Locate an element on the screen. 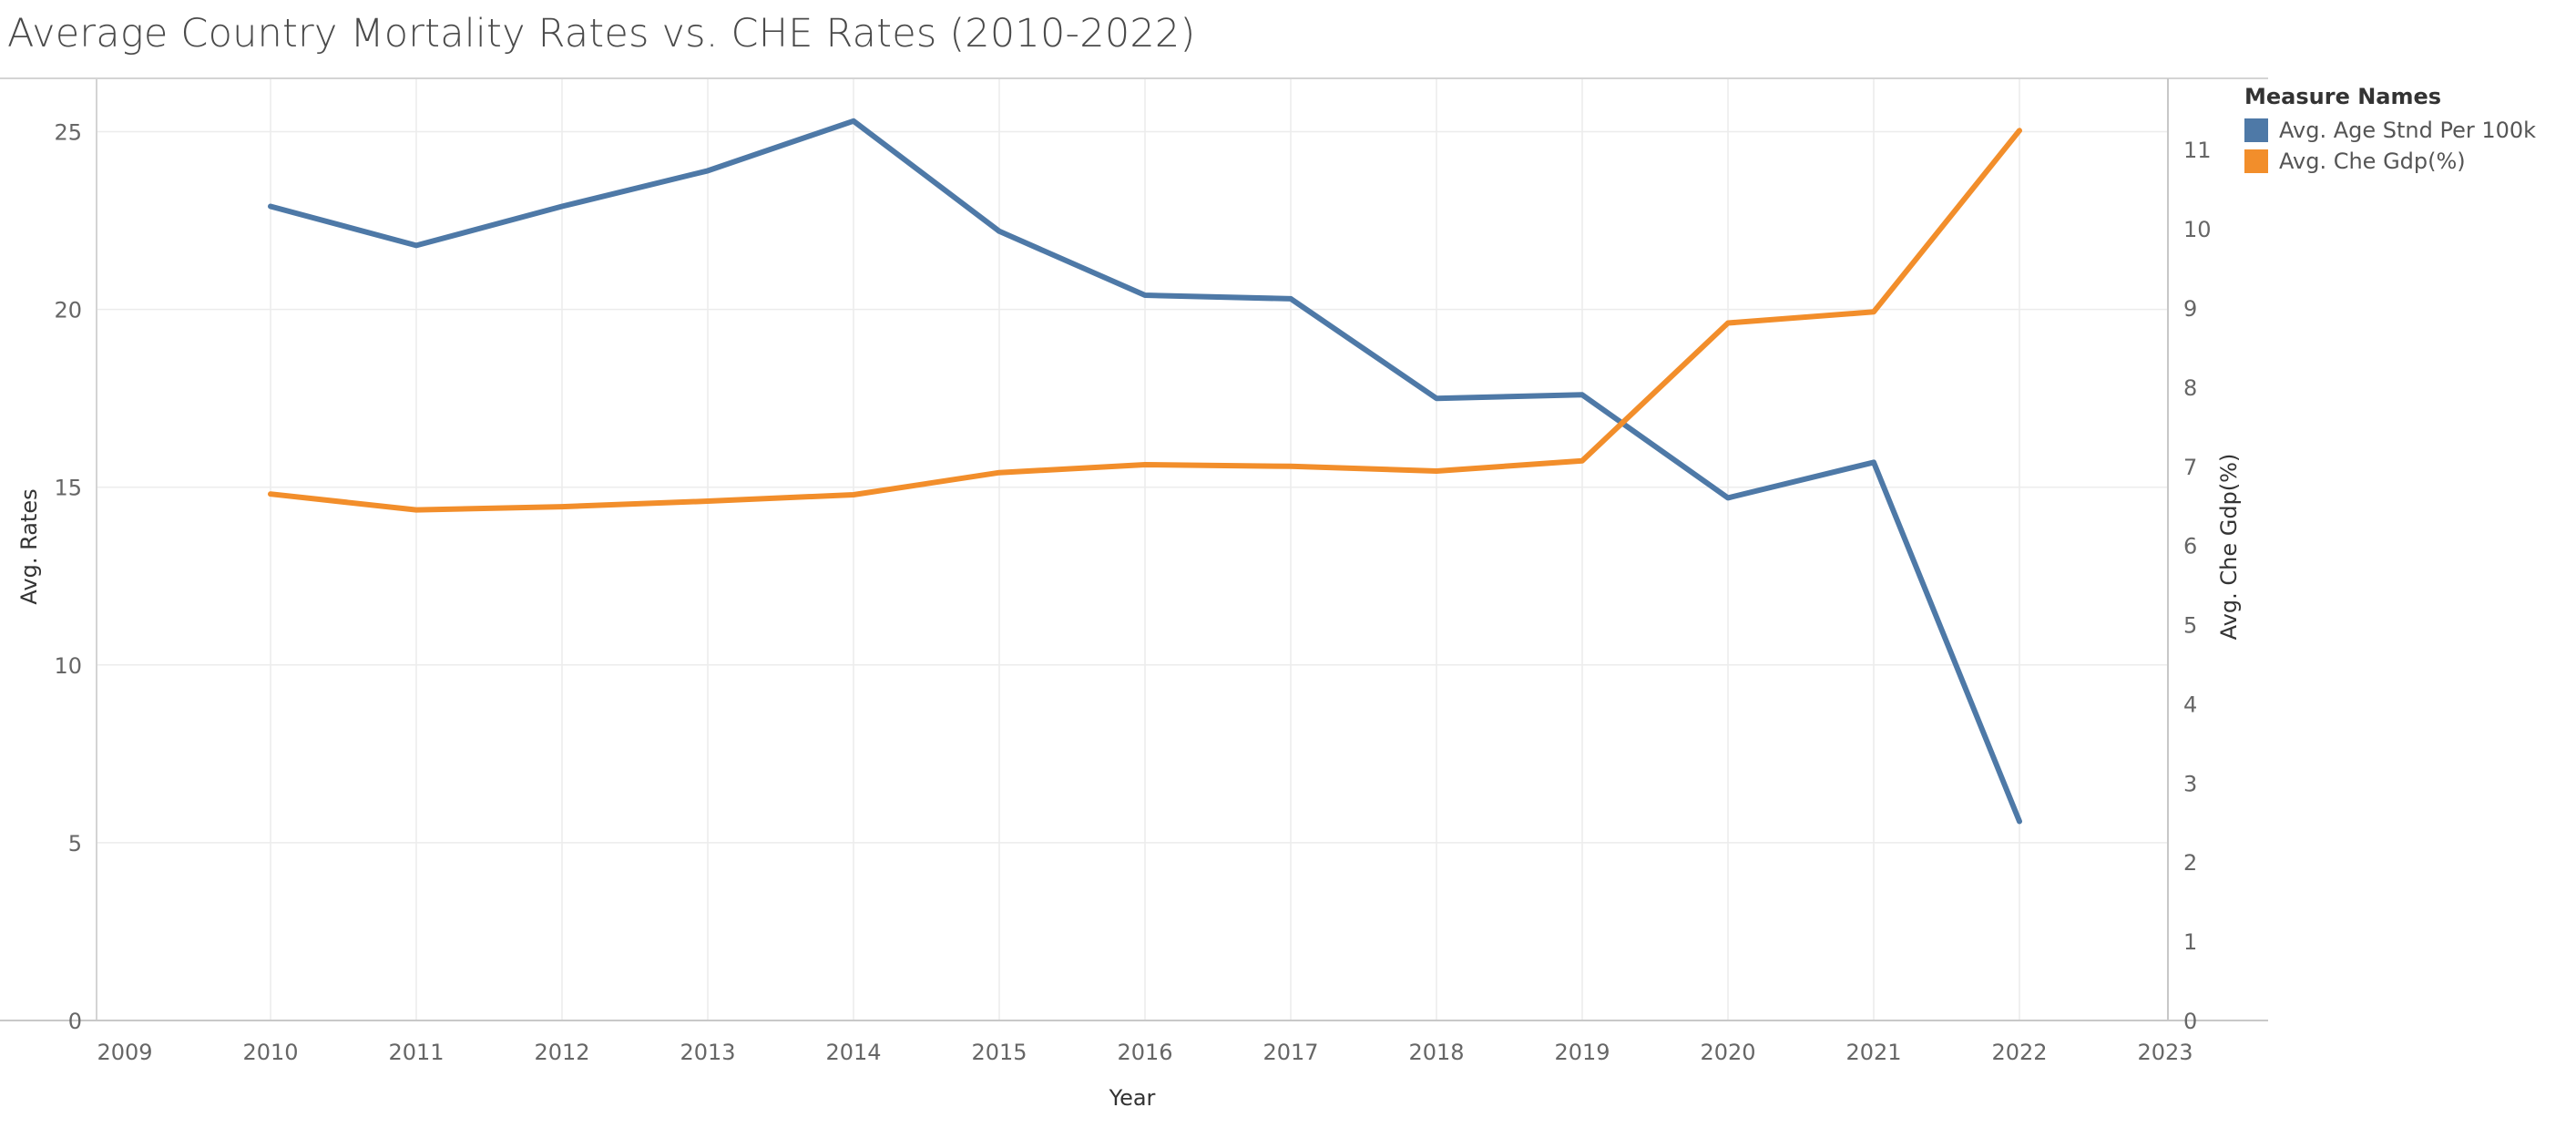 The image size is (2576, 1128). legend-swatch-mortality is located at coordinates (2256, 130).